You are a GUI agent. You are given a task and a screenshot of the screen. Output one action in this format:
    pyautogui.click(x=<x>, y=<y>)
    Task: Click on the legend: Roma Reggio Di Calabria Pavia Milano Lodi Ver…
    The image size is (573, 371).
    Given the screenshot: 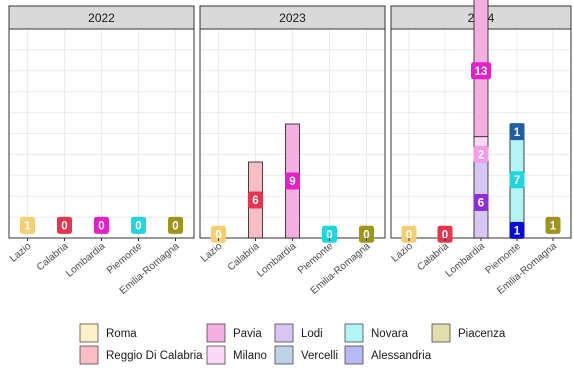 What is the action you would take?
    pyautogui.click(x=292, y=344)
    